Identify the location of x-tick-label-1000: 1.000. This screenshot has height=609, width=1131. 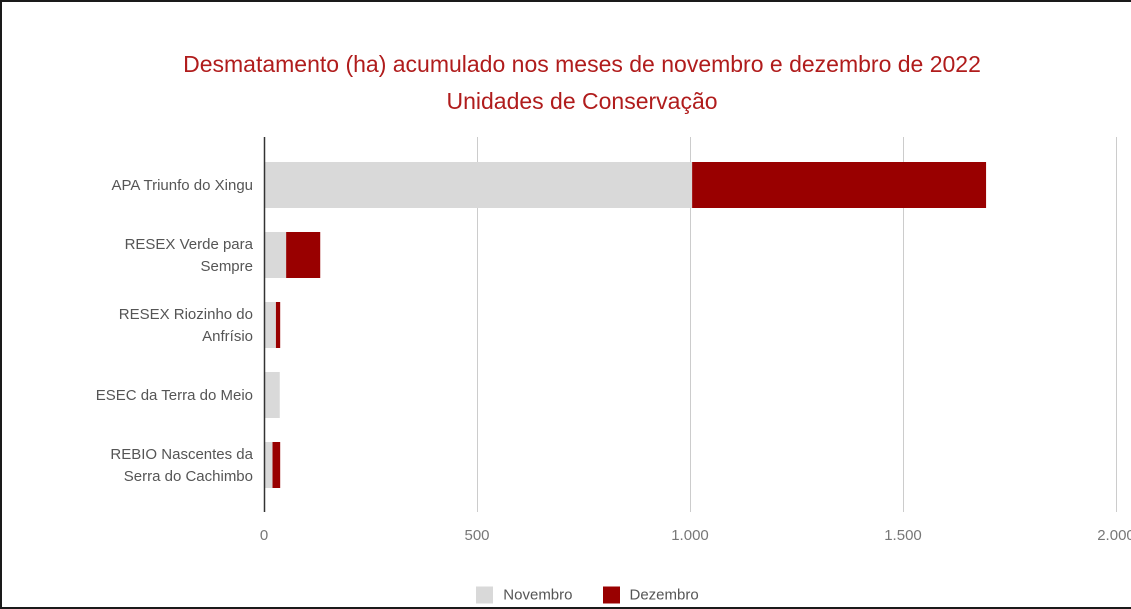
(690, 535).